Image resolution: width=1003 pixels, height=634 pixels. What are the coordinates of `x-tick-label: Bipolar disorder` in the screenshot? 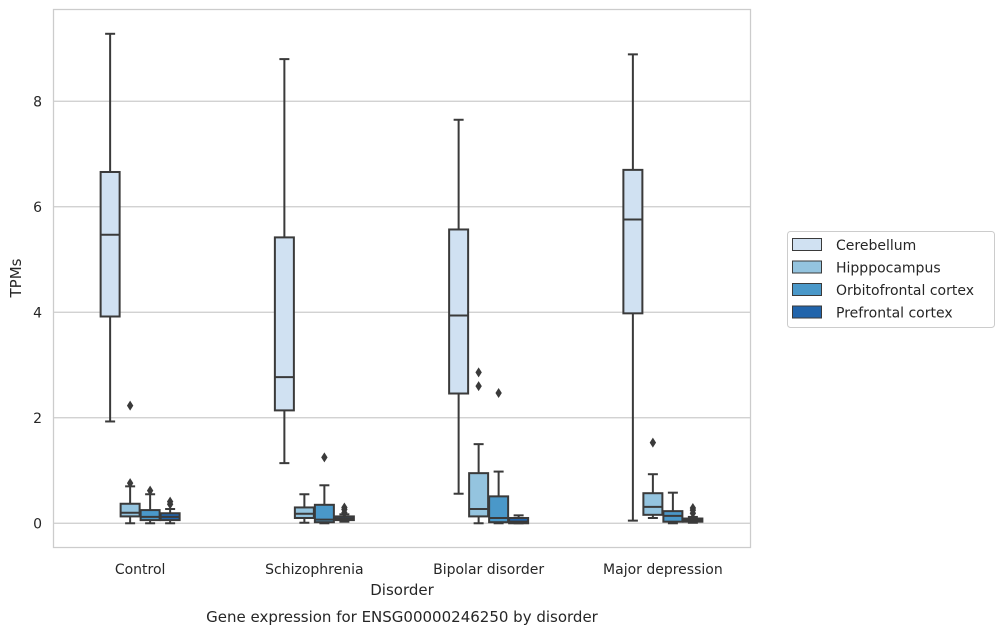 It's located at (488, 570).